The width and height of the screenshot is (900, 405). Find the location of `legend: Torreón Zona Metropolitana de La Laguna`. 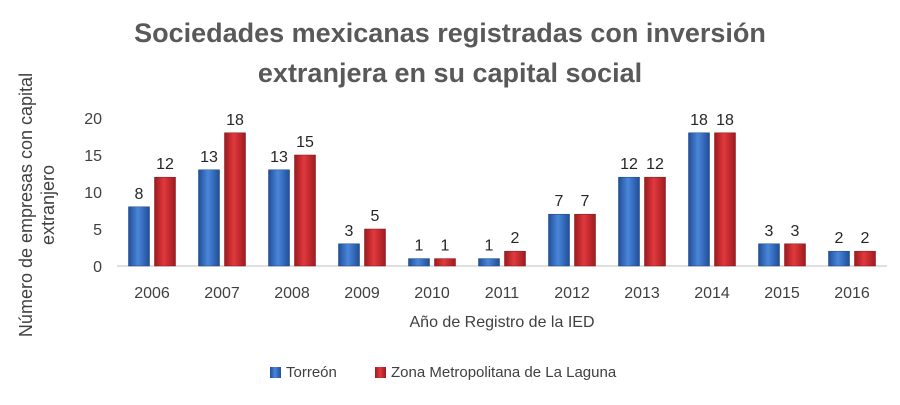

legend: Torreón Zona Metropolitana de La Laguna is located at coordinates (443, 372).